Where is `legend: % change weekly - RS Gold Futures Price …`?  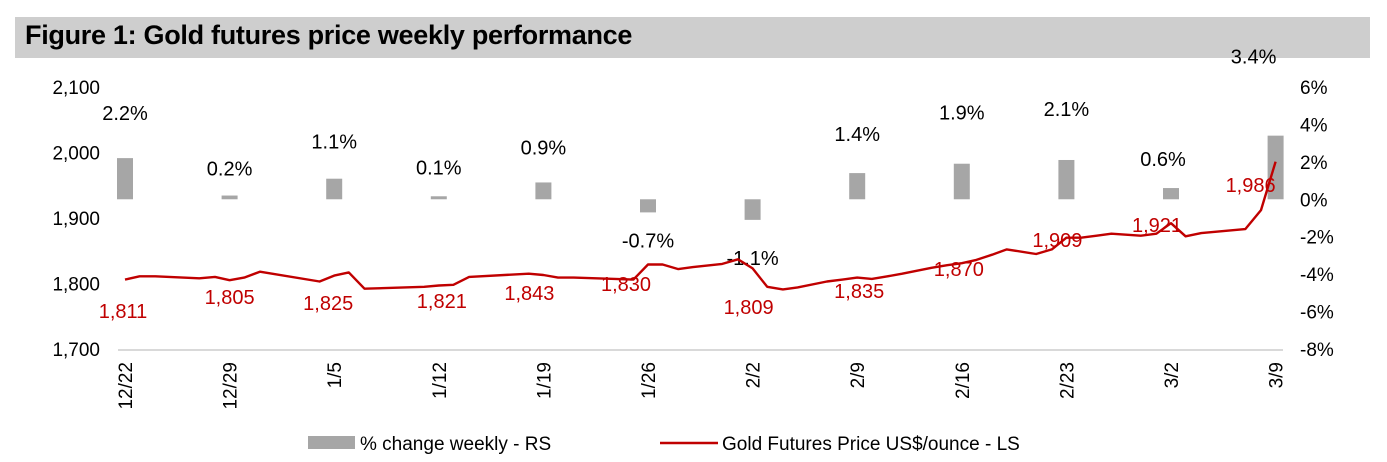
legend: % change weekly - RS Gold Futures Price … is located at coordinates (664, 444).